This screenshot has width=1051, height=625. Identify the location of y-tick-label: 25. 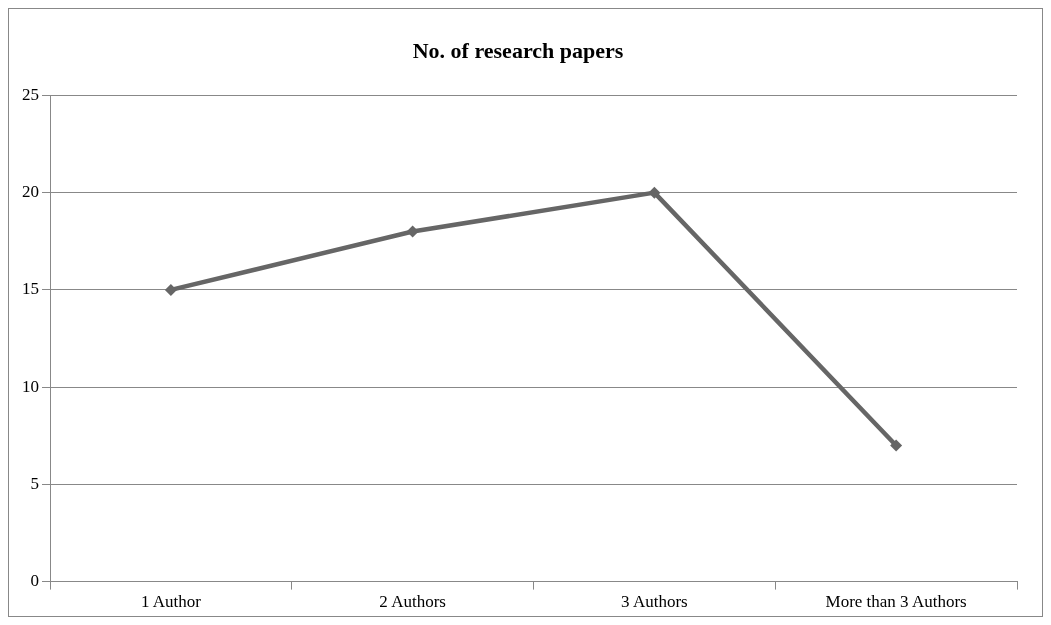
(30, 94).